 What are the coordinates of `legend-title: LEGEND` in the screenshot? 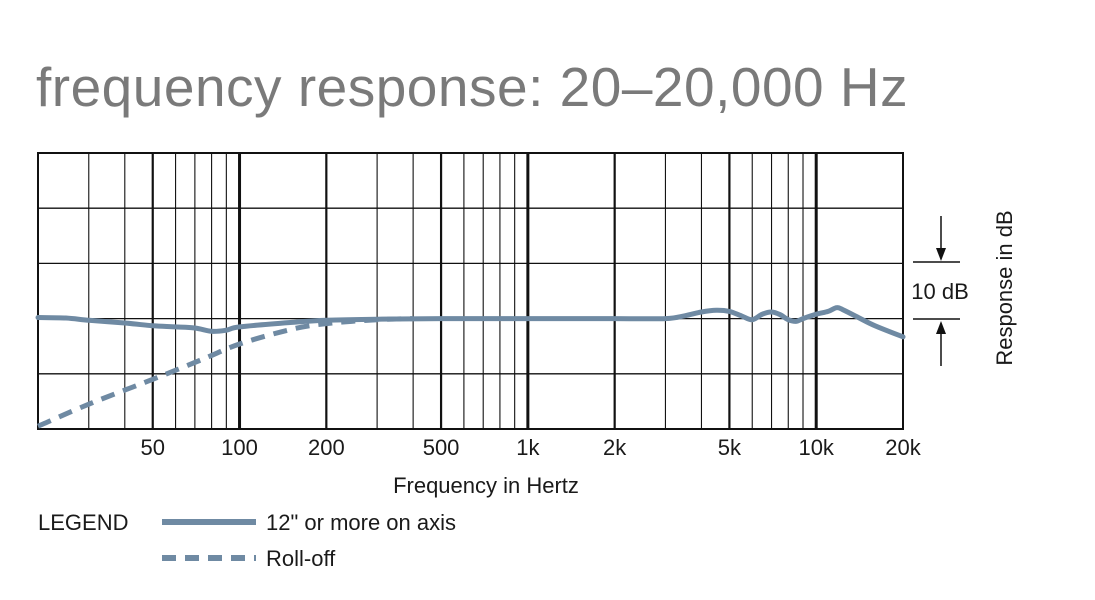 It's located at (83, 522).